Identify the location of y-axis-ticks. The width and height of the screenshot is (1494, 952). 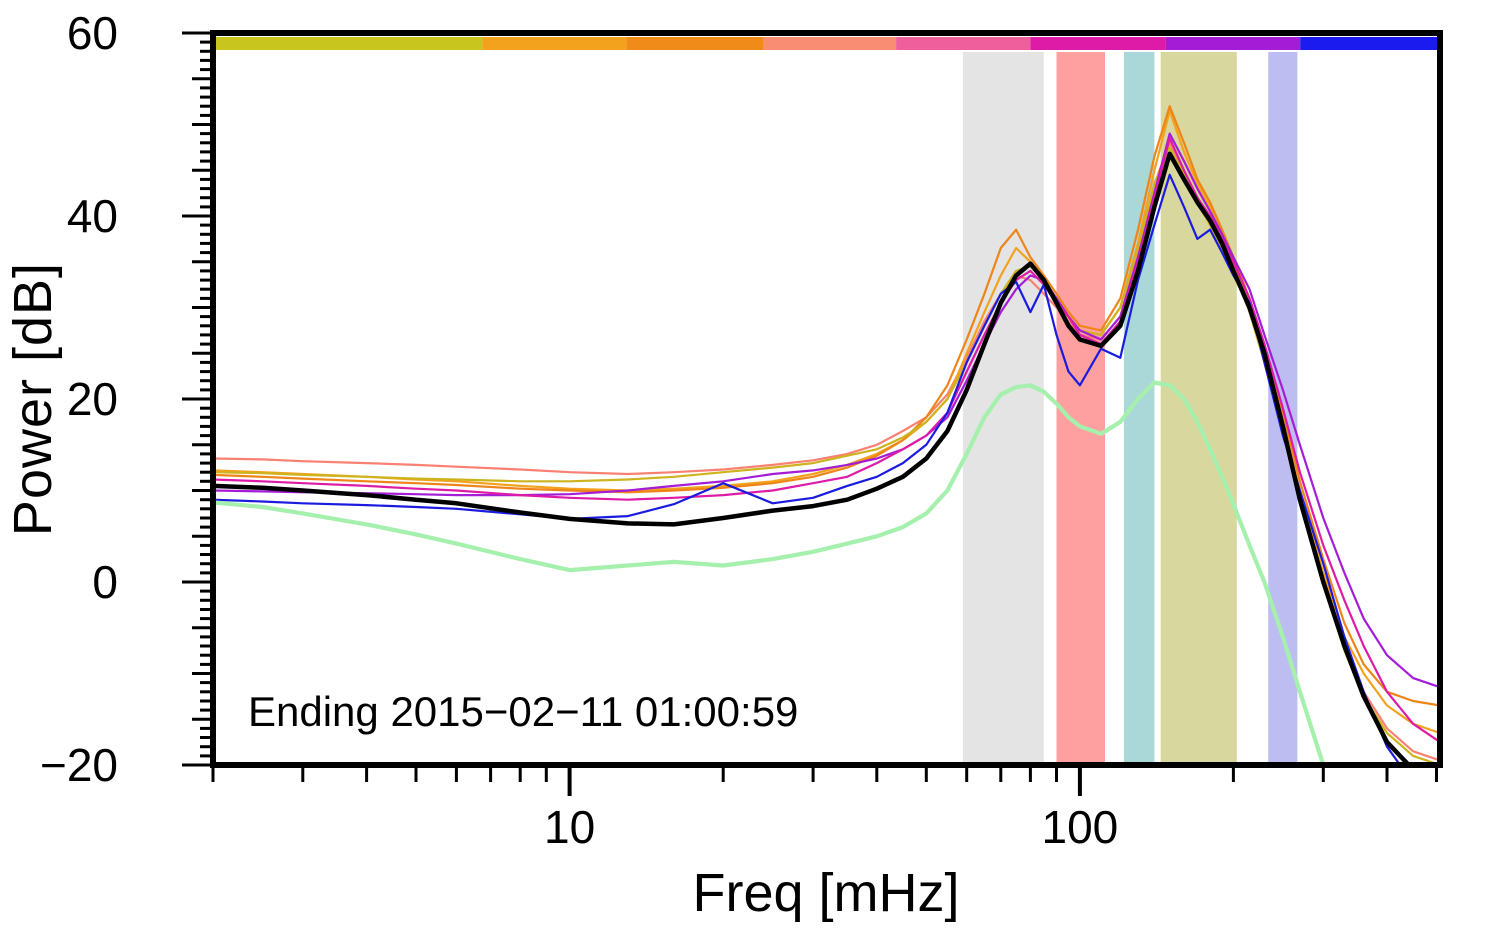
(196, 399).